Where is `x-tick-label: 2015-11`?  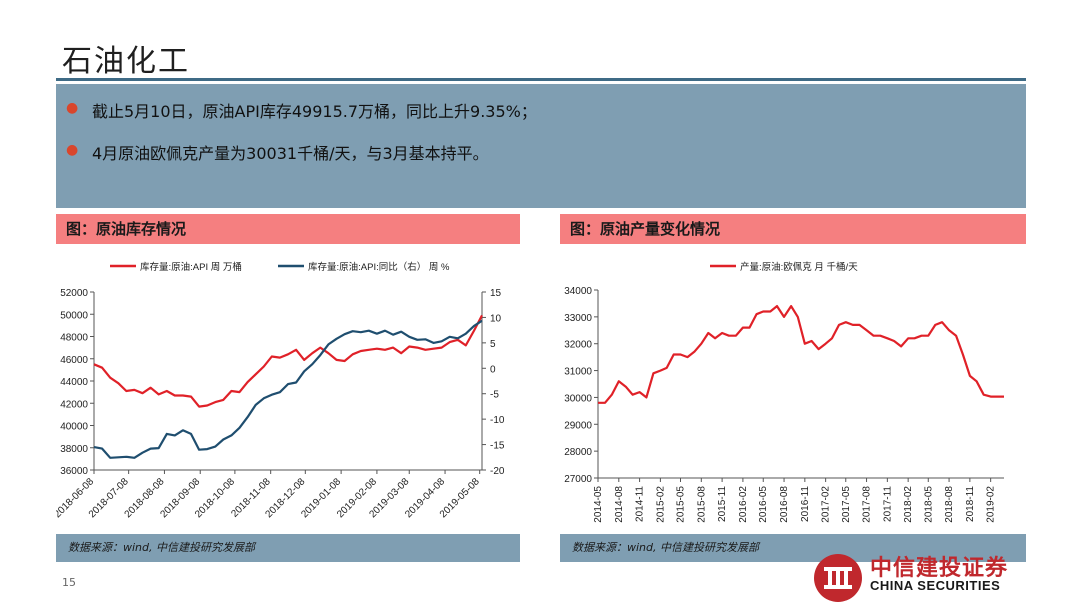 x-tick-label: 2015-11 is located at coordinates (722, 504).